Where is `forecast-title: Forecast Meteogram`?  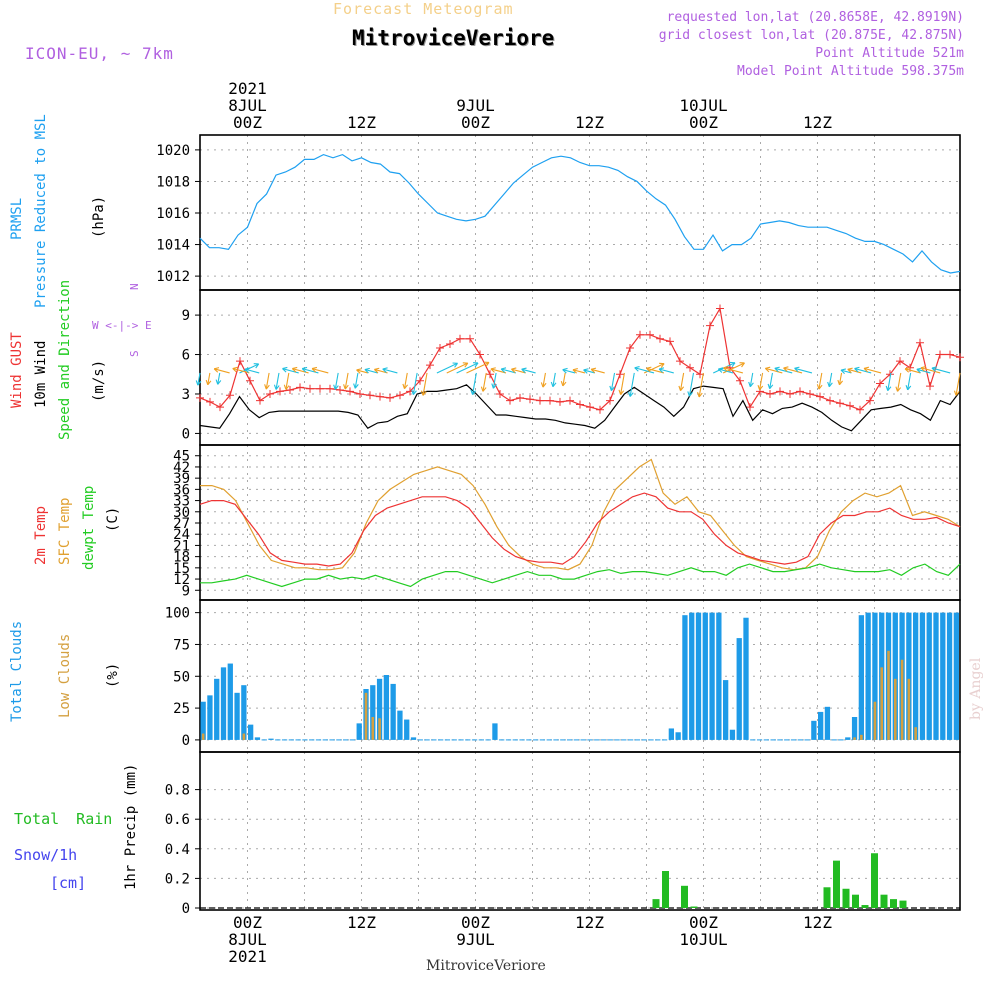 forecast-title: Forecast Meteogram is located at coordinates (423, 9).